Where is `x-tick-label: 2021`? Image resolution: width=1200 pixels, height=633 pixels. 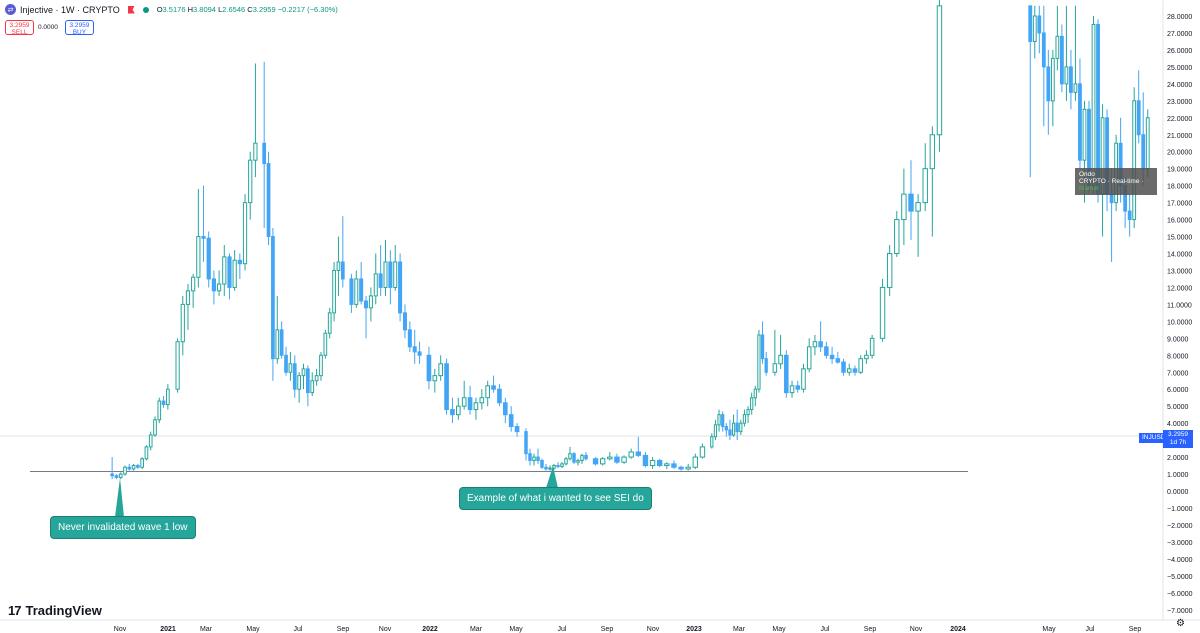
x-tick-label: 2021 is located at coordinates (168, 629).